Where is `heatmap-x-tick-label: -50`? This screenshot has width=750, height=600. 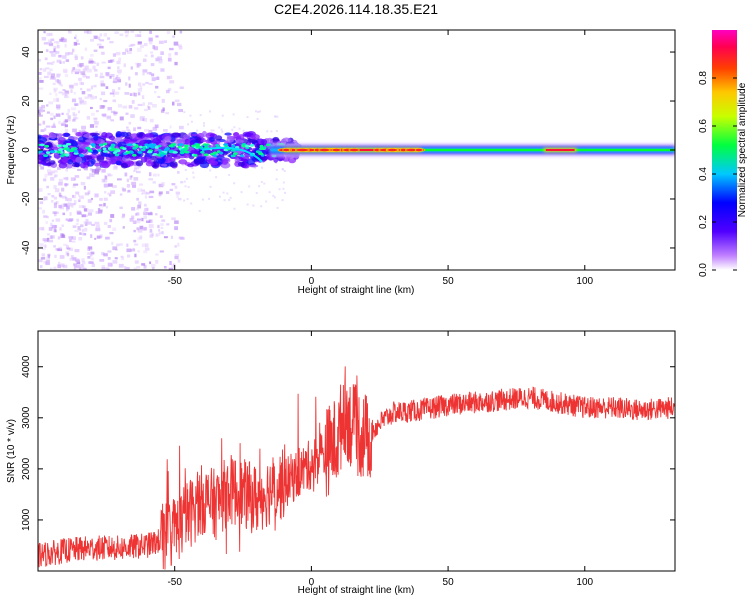
heatmap-x-tick-label: -50 is located at coordinates (174, 281).